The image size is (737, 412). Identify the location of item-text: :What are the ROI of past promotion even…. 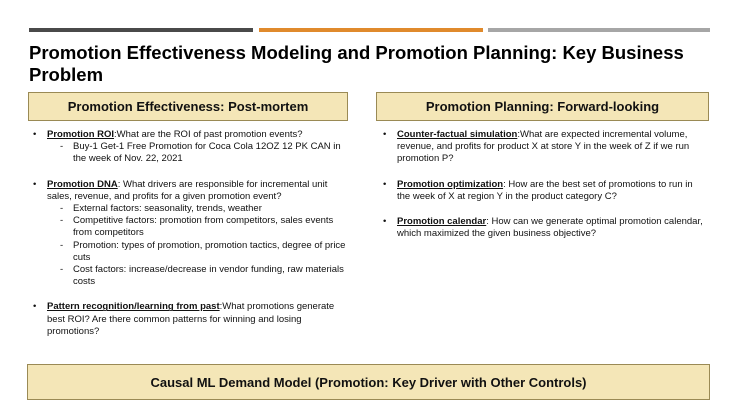
(208, 134).